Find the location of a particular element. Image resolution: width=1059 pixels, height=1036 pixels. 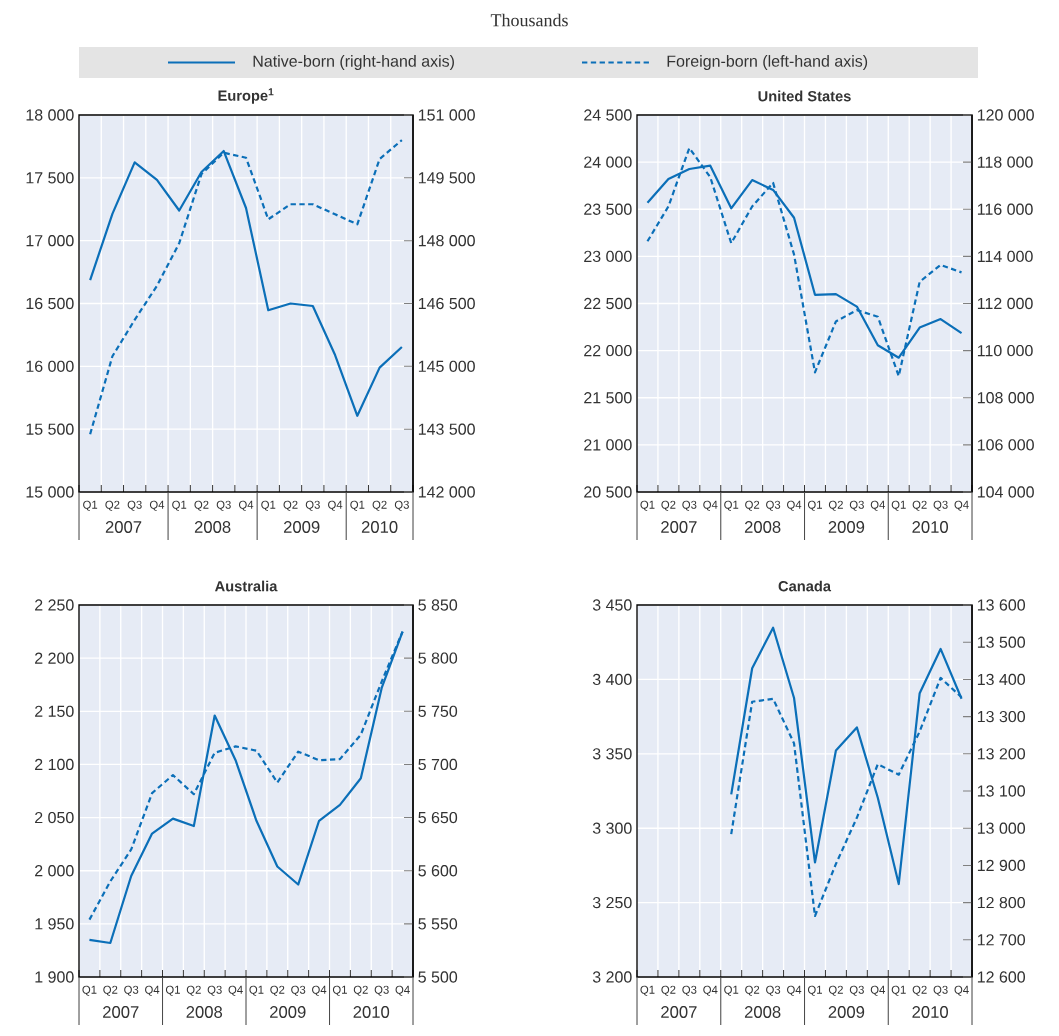

y2-tick-label: 13 100 is located at coordinates (1001, 791).